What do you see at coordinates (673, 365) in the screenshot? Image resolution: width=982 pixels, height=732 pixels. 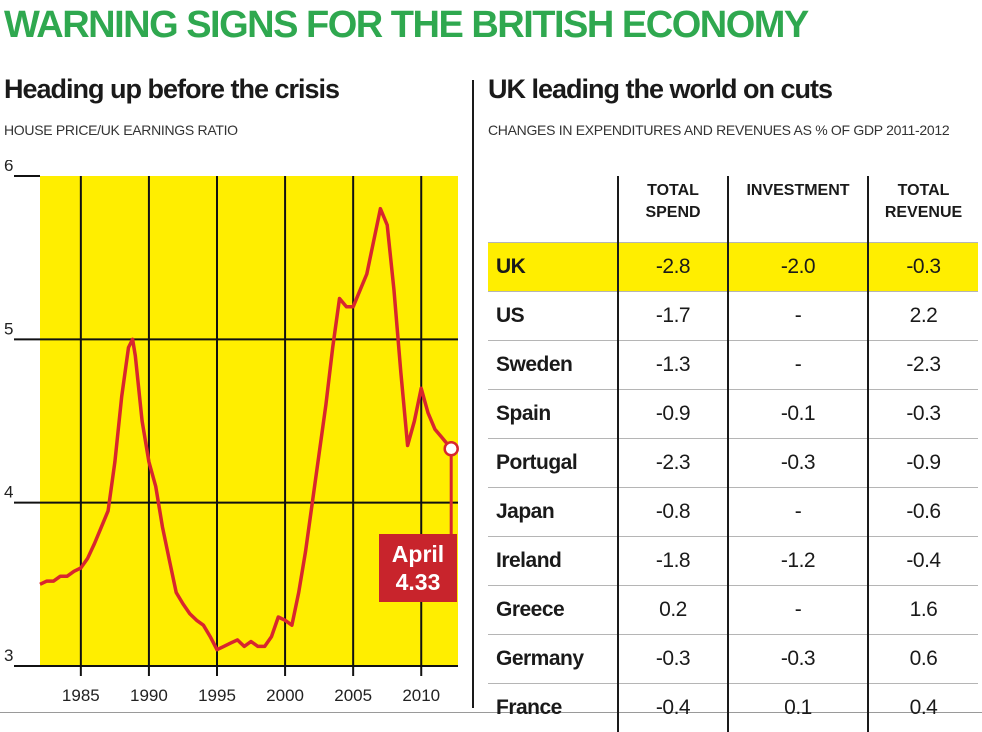 I see `total-spend-cell: -1.3` at bounding box center [673, 365].